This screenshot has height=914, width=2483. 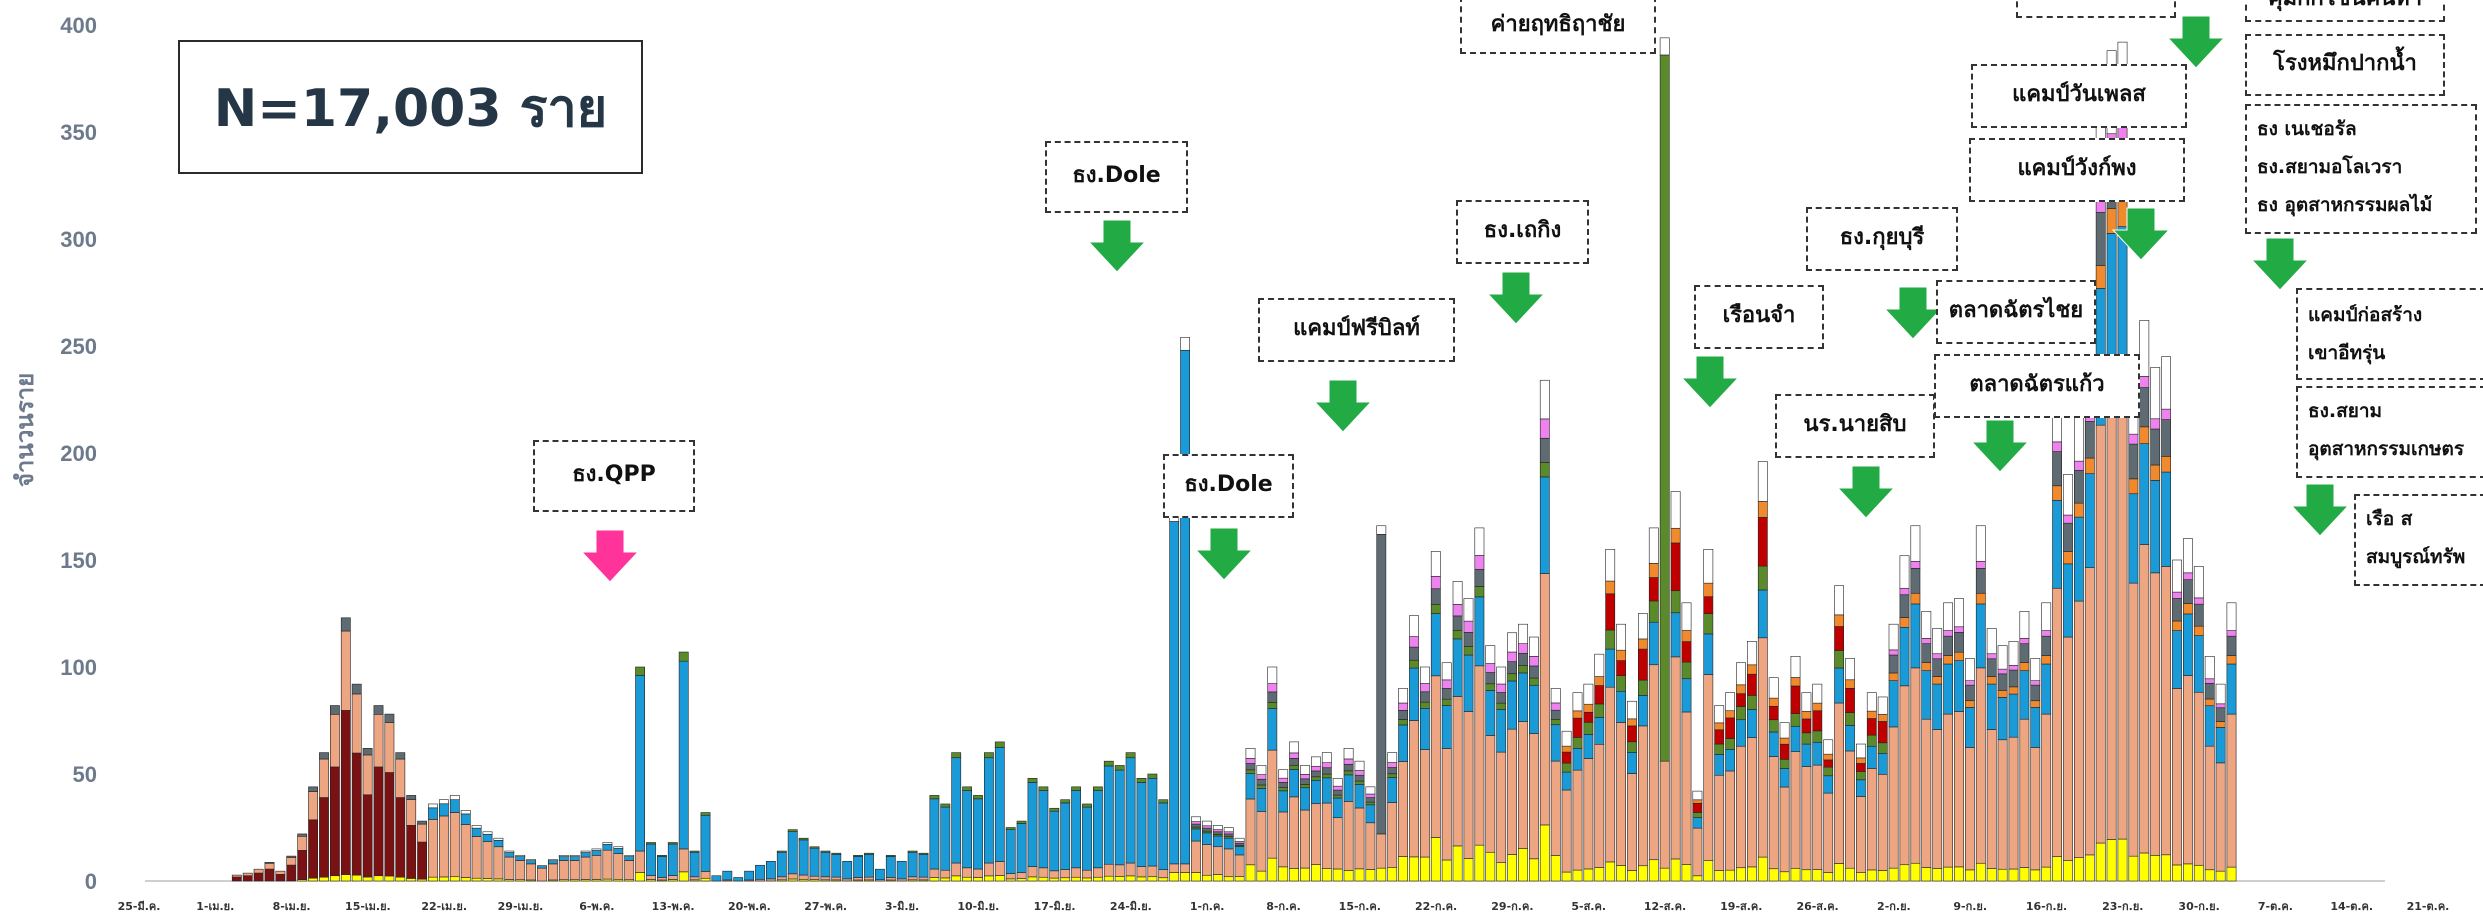 I want to click on y-tick-label: 0, so click(x=91, y=881).